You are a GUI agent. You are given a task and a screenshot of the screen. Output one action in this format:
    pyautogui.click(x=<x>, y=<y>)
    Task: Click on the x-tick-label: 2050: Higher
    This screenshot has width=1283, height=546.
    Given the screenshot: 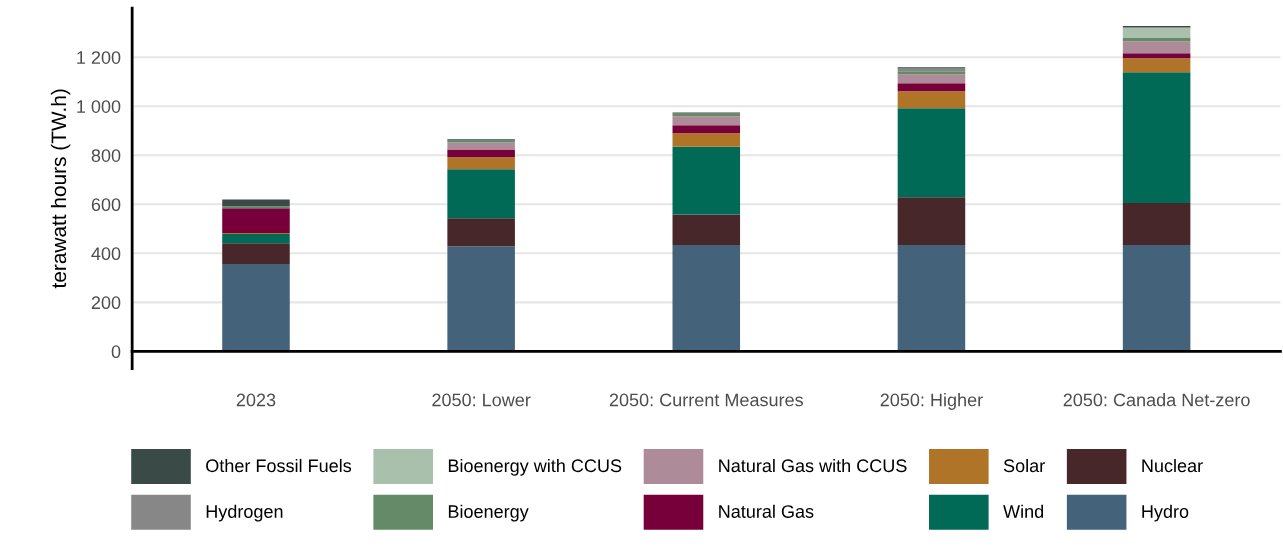 What is the action you would take?
    pyautogui.click(x=931, y=401)
    